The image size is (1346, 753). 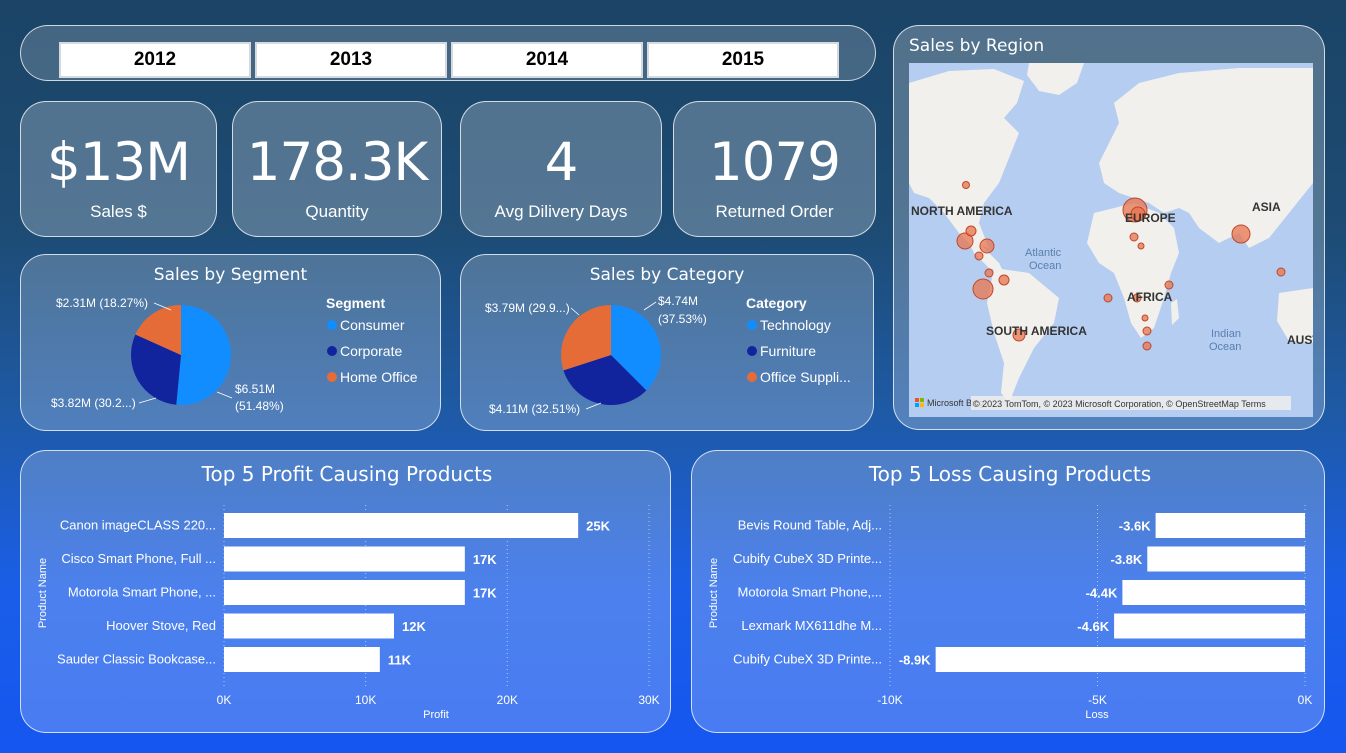 I want to click on landmass-central-america, so click(x=984, y=253).